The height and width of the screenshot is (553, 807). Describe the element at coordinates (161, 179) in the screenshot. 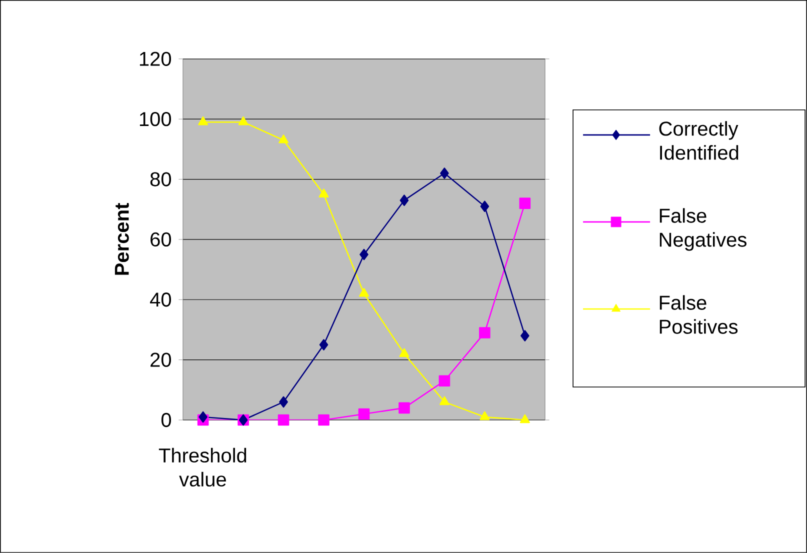

I see `y-tick-label: 80` at that location.